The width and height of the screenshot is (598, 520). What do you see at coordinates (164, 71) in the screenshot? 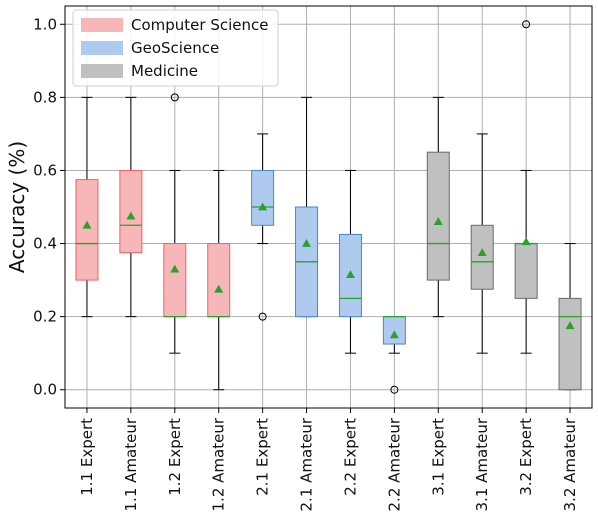
I see `legend-label: Medicine` at bounding box center [164, 71].